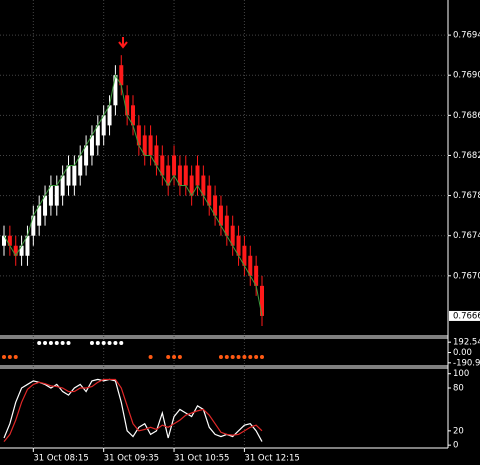 The width and height of the screenshot is (480, 465). What do you see at coordinates (466, 236) in the screenshot?
I see `y-tick-label: 0.7674` at bounding box center [466, 236].